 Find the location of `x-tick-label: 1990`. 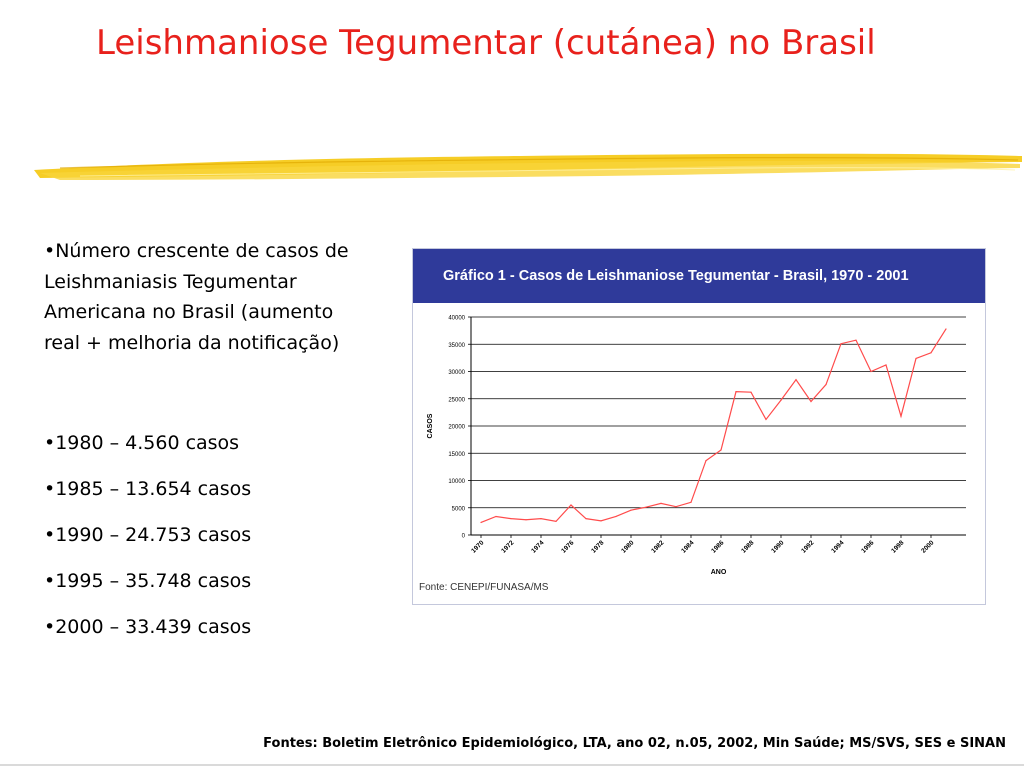

x-tick-label: 1990 is located at coordinates (777, 546).